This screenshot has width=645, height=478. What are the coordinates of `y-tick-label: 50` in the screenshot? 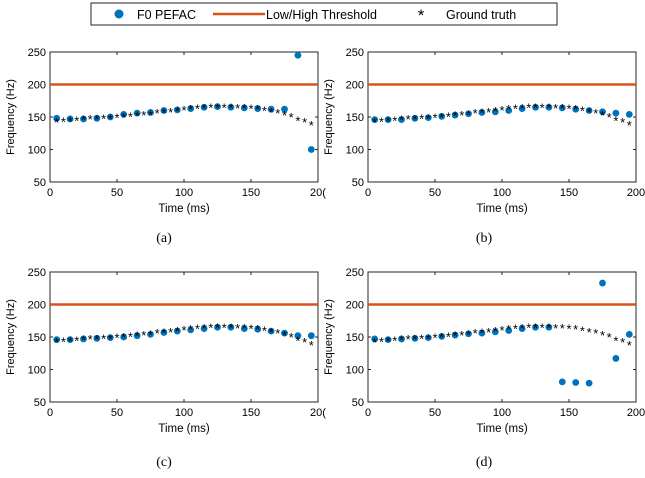 It's located at (358, 403).